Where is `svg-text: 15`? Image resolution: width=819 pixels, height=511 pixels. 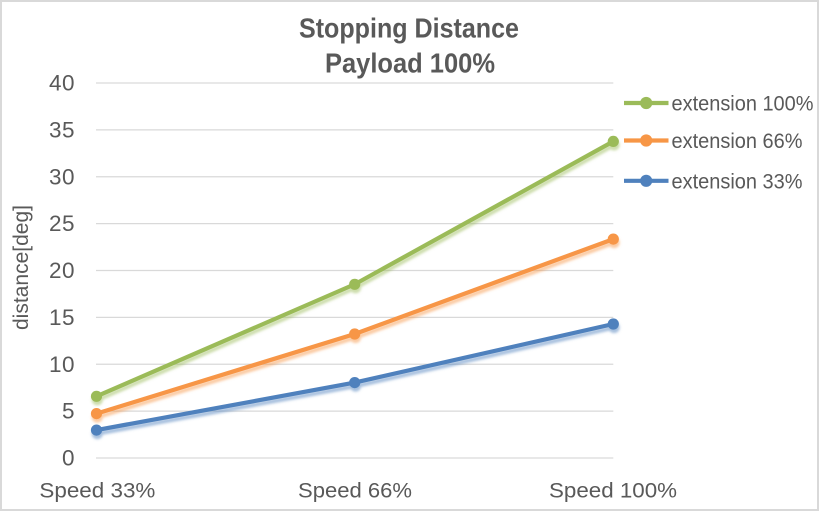 svg-text: 15 is located at coordinates (62, 317).